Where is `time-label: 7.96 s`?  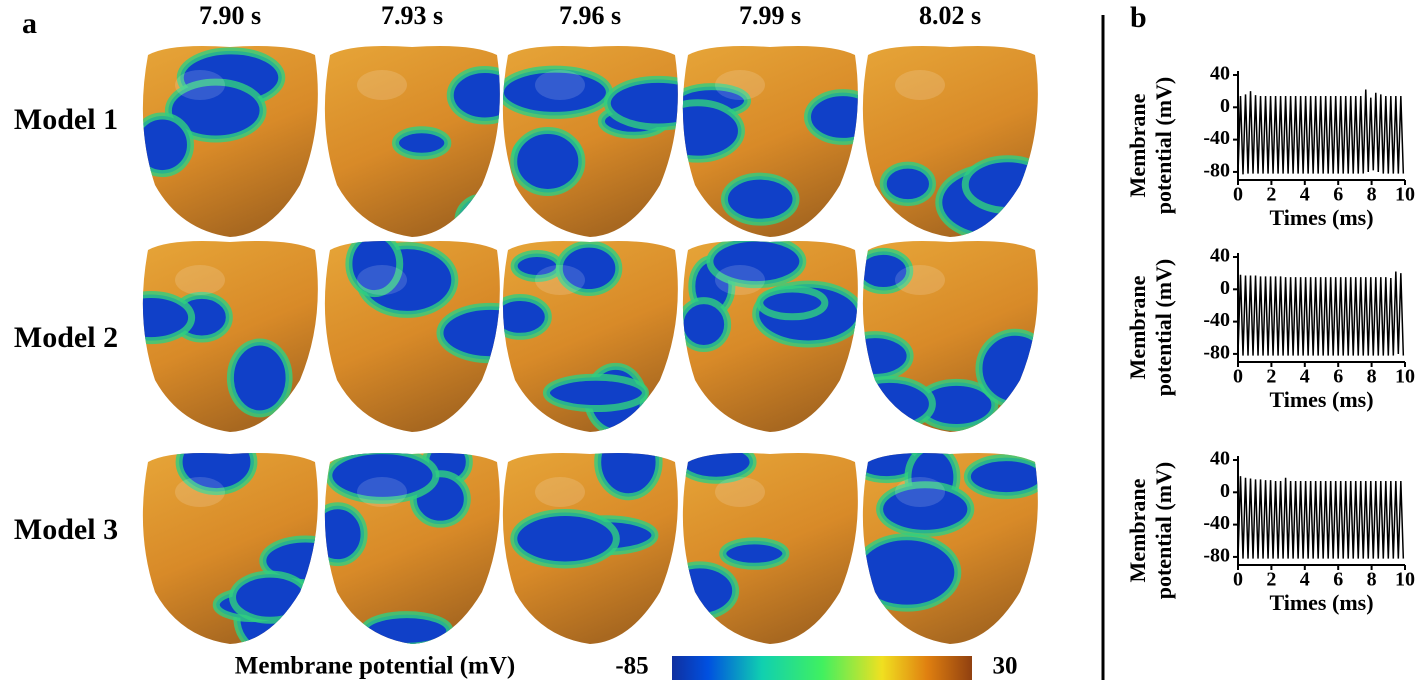
time-label: 7.96 s is located at coordinates (590, 15).